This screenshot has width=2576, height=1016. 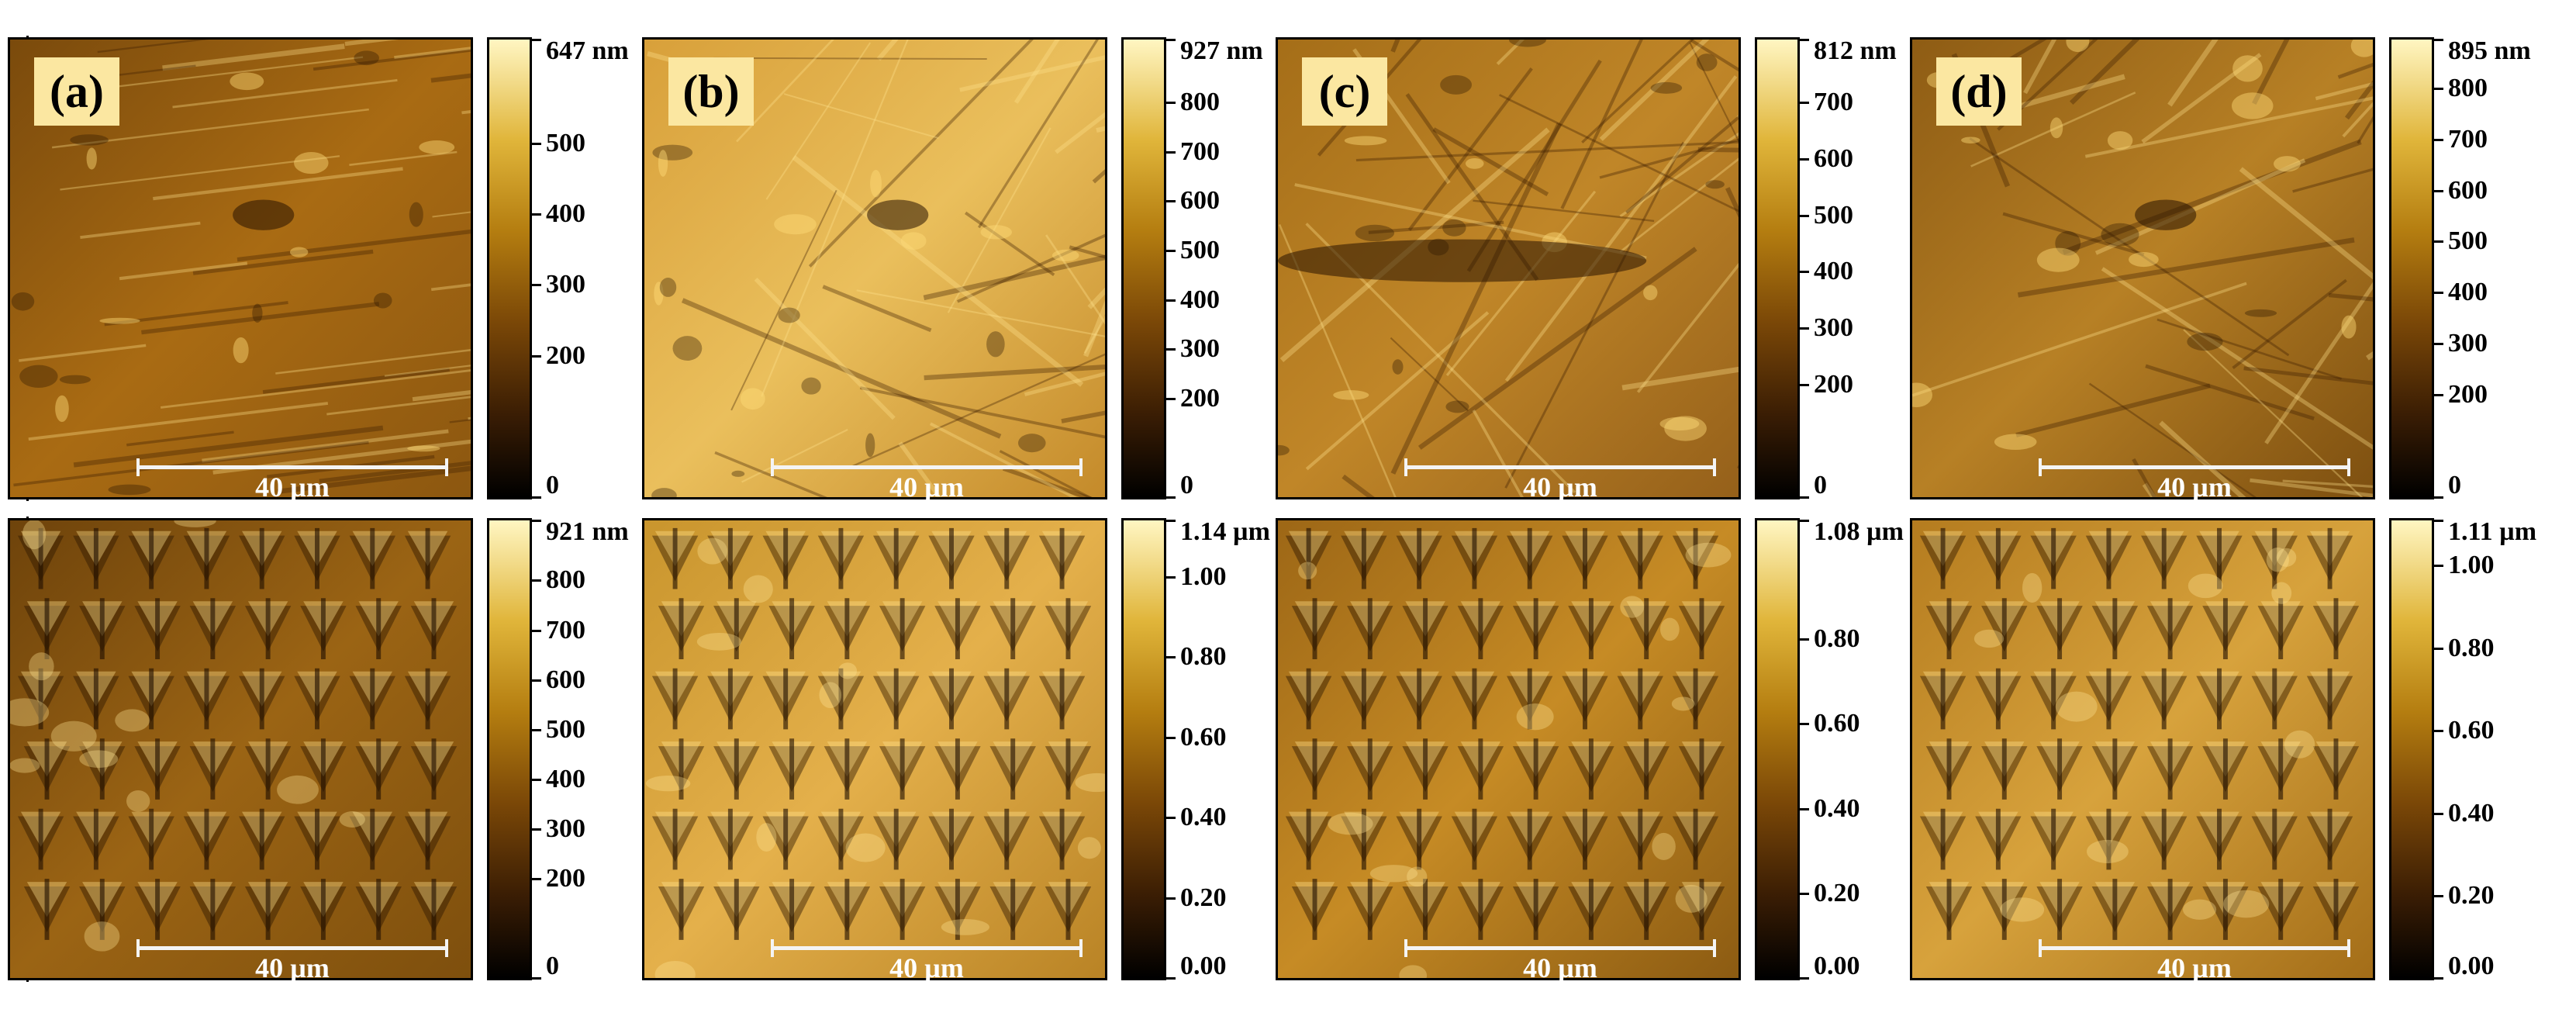 What do you see at coordinates (1859, 531) in the screenshot?
I see `colorbar-tick-label: 1.08 µm` at bounding box center [1859, 531].